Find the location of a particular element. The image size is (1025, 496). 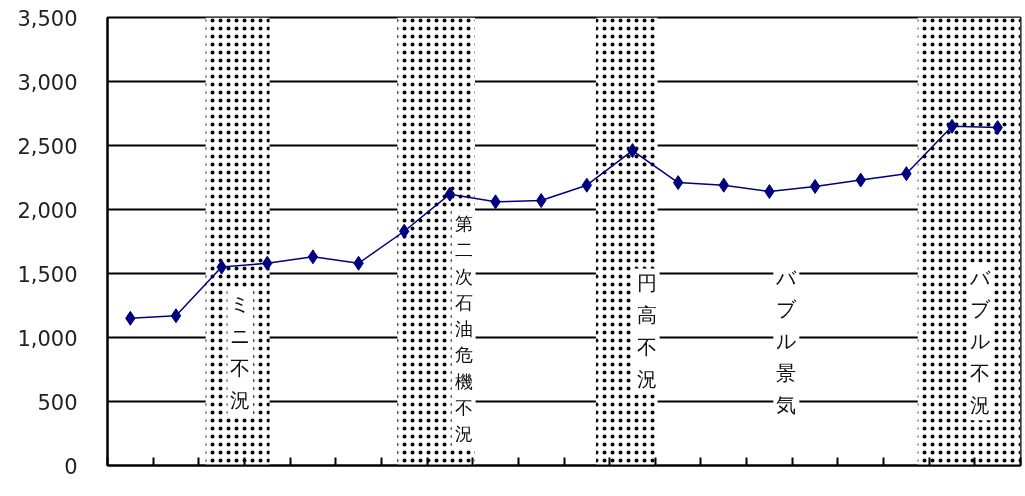

y-tick-label: 2,500 is located at coordinates (47, 146).